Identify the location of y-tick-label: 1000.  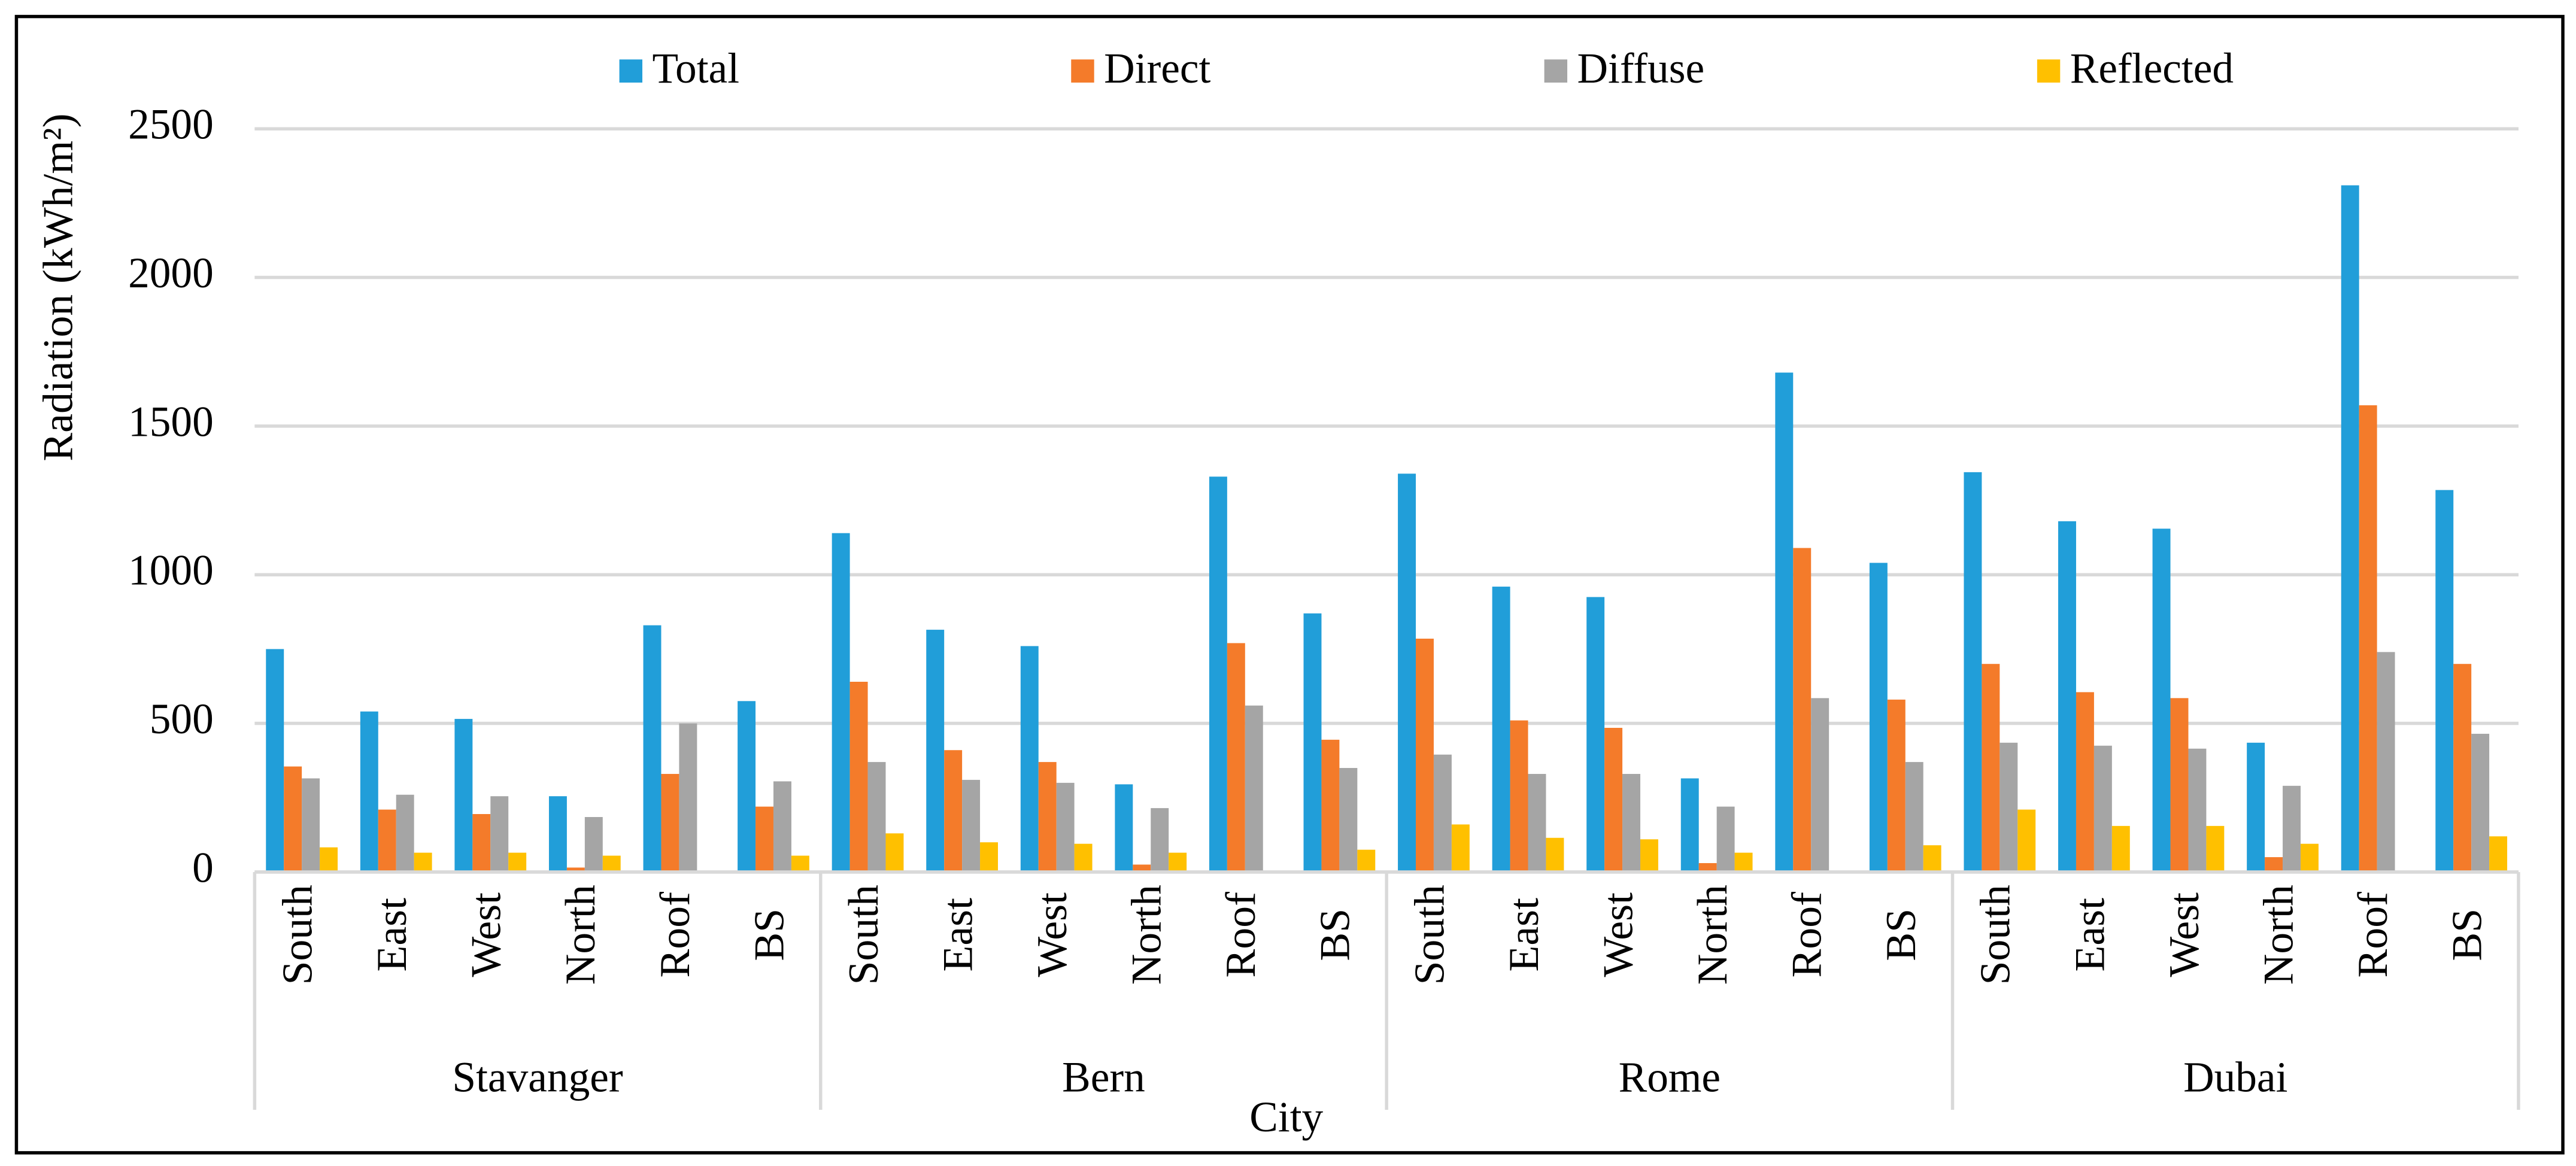
(171, 570).